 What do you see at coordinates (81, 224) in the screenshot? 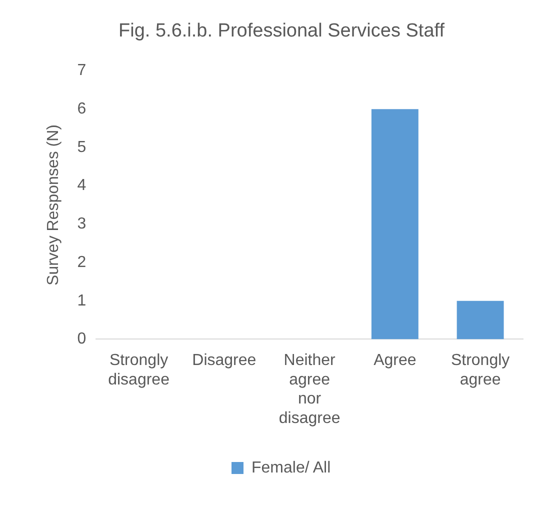
I see `y-tick-label: 3` at bounding box center [81, 224].